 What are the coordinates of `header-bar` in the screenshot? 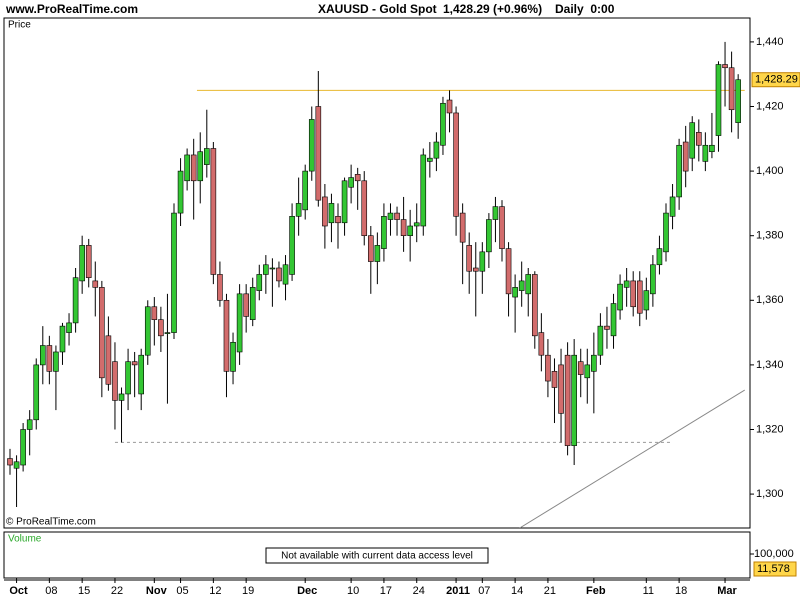 It's located at (400, 9).